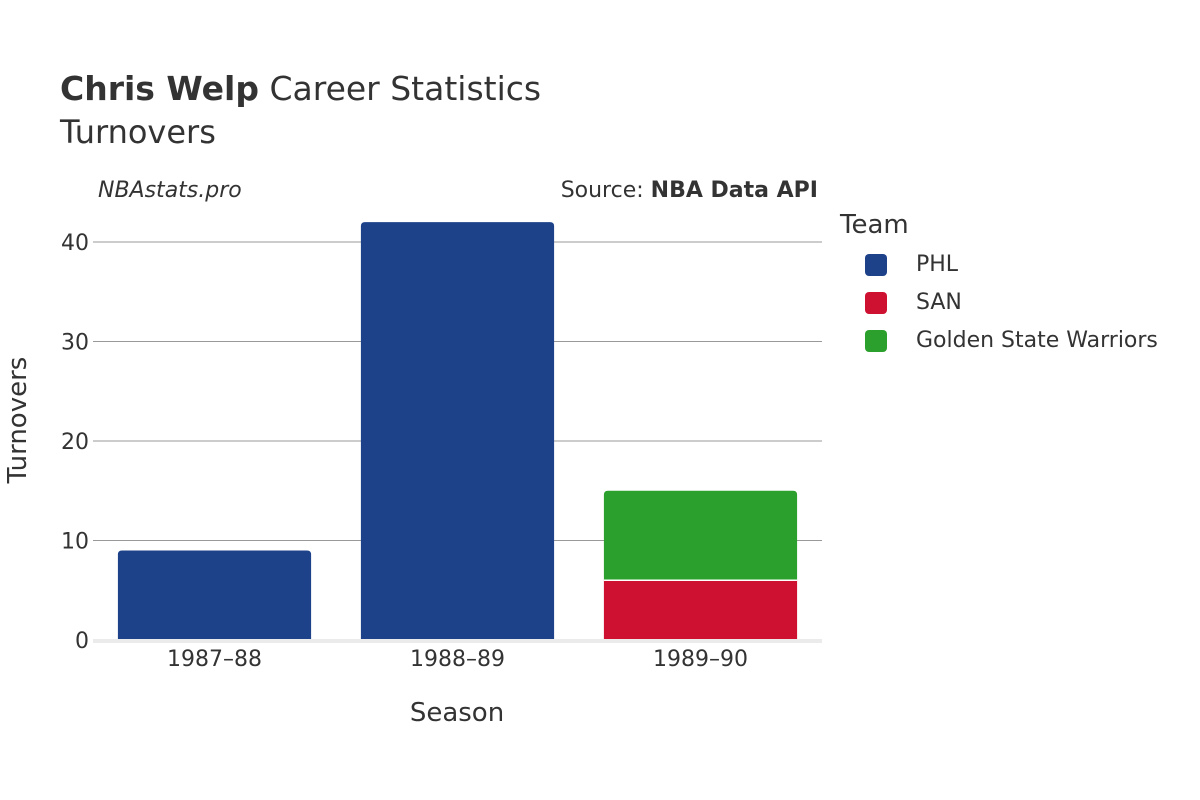 The width and height of the screenshot is (1200, 800). I want to click on y-axis-title: Turnovers, so click(18, 421).